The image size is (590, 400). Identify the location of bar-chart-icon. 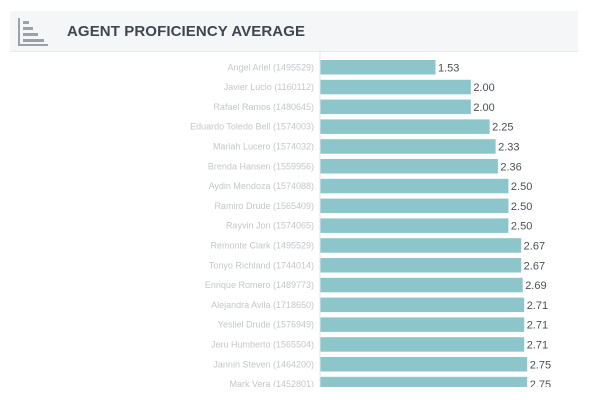
(33, 32).